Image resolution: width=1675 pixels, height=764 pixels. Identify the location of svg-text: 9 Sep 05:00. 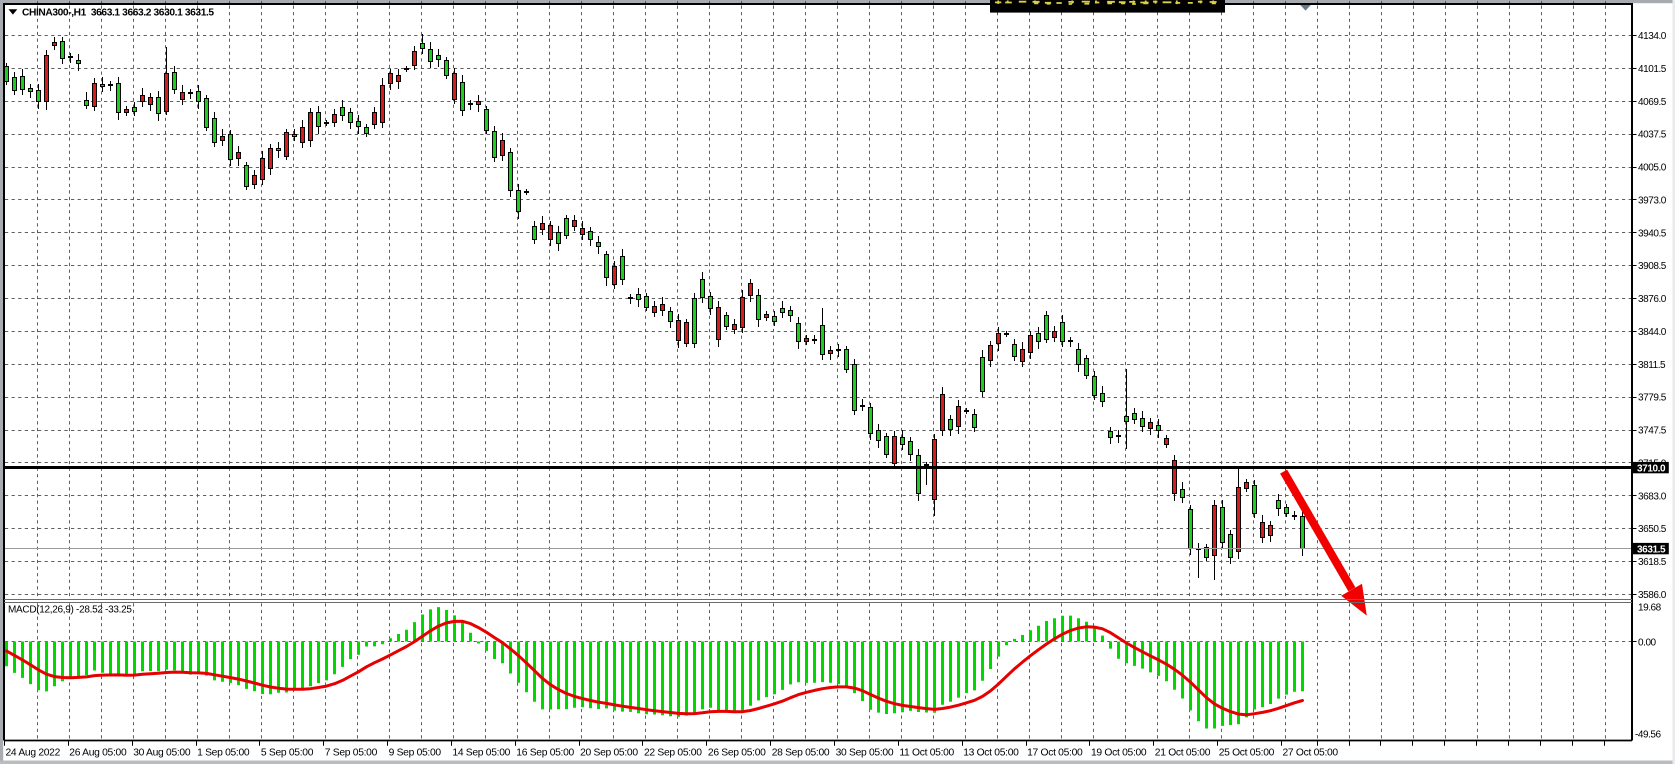
(415, 753).